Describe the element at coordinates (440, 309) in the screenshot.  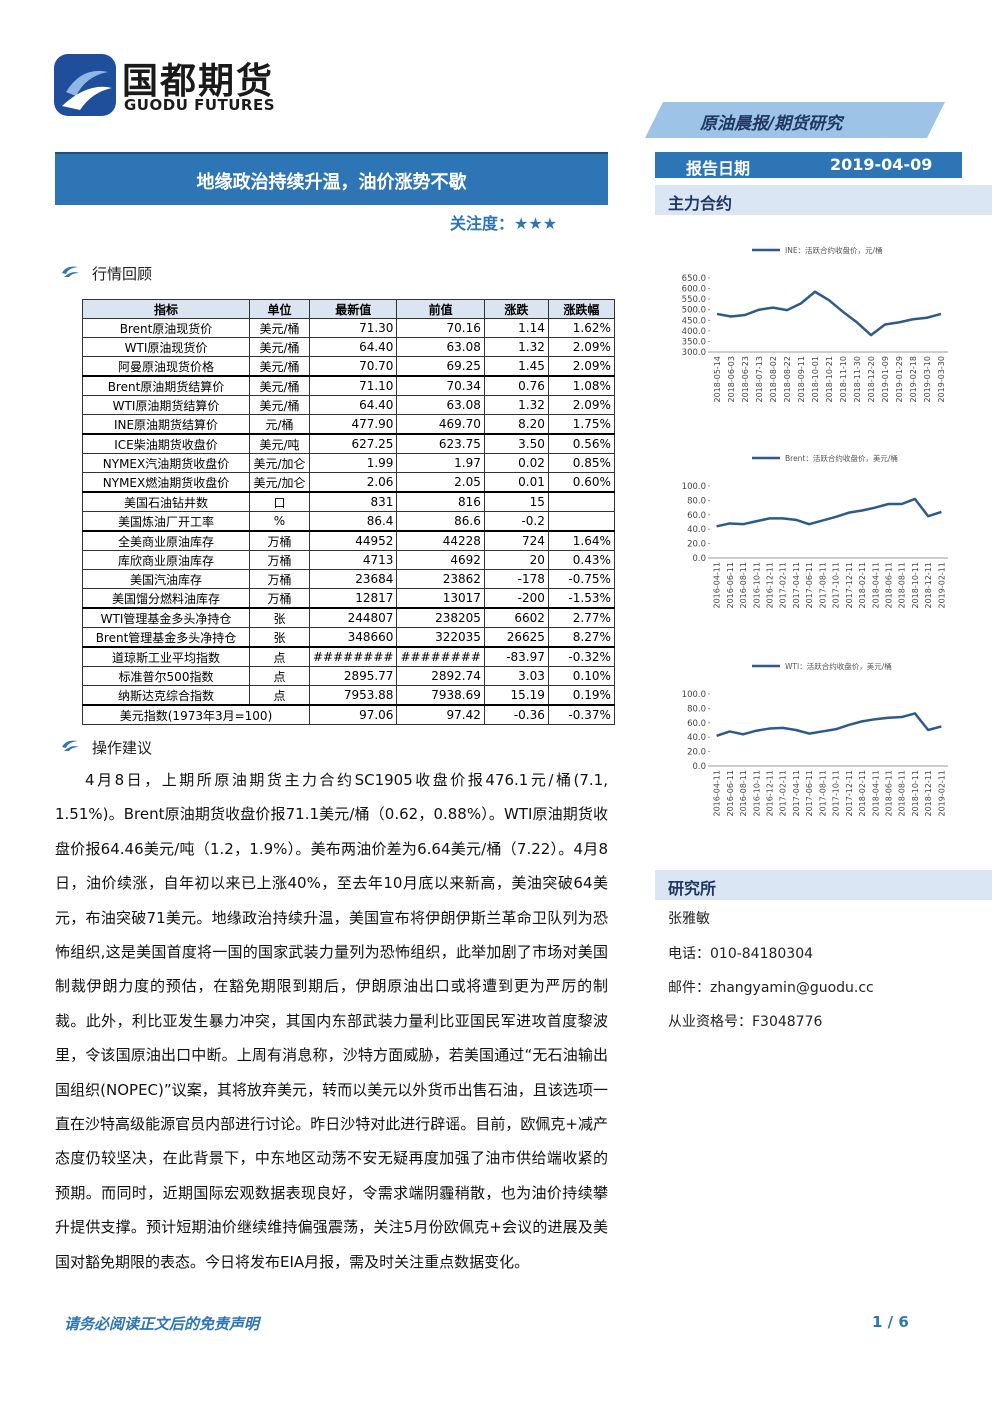
I see `table-header-cell: 前值` at that location.